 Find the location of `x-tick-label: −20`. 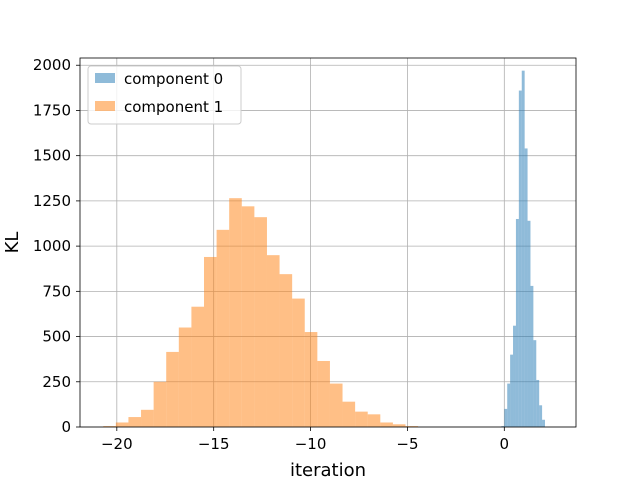

x-tick-label: −20 is located at coordinates (117, 444).